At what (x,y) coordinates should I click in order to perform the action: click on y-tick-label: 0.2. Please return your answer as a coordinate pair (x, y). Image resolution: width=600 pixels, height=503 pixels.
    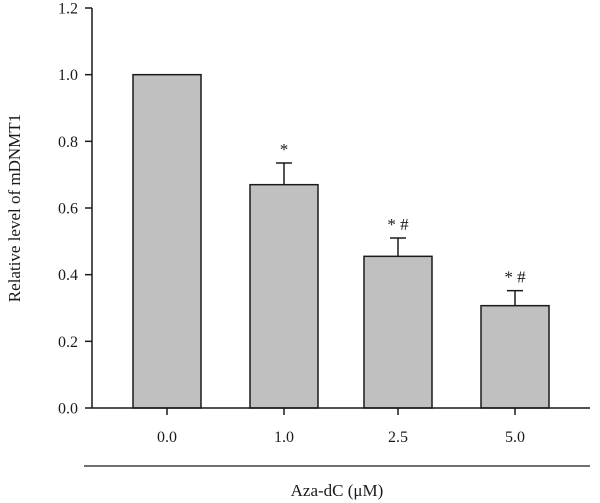
    Looking at the image, I should click on (68, 342).